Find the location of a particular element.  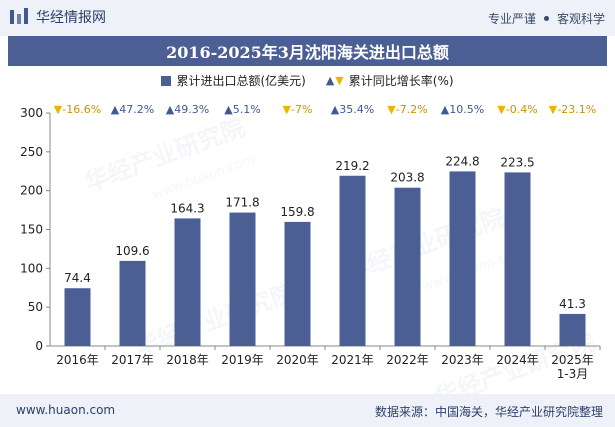

tagline-left: 专业严谨 is located at coordinates (511, 19).